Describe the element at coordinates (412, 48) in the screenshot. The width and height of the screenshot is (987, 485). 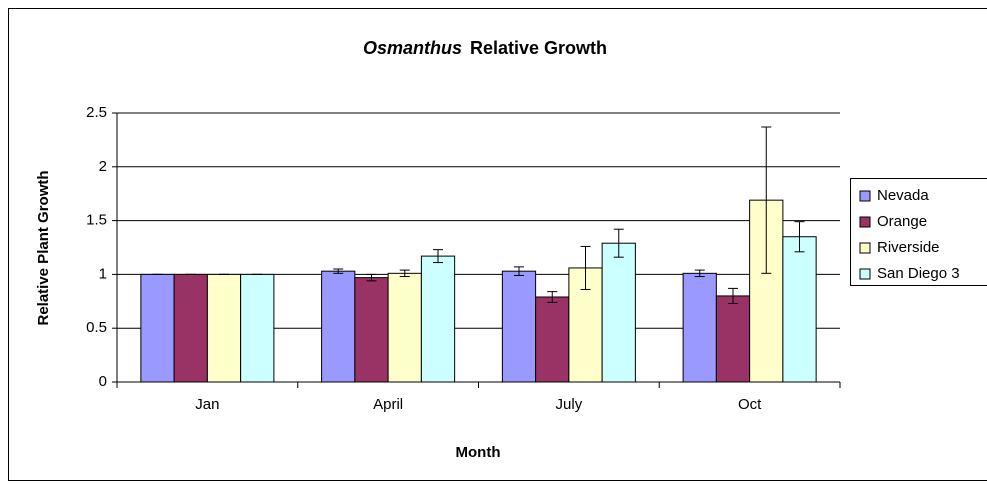
I see `title-italic: Osmanthus` at that location.